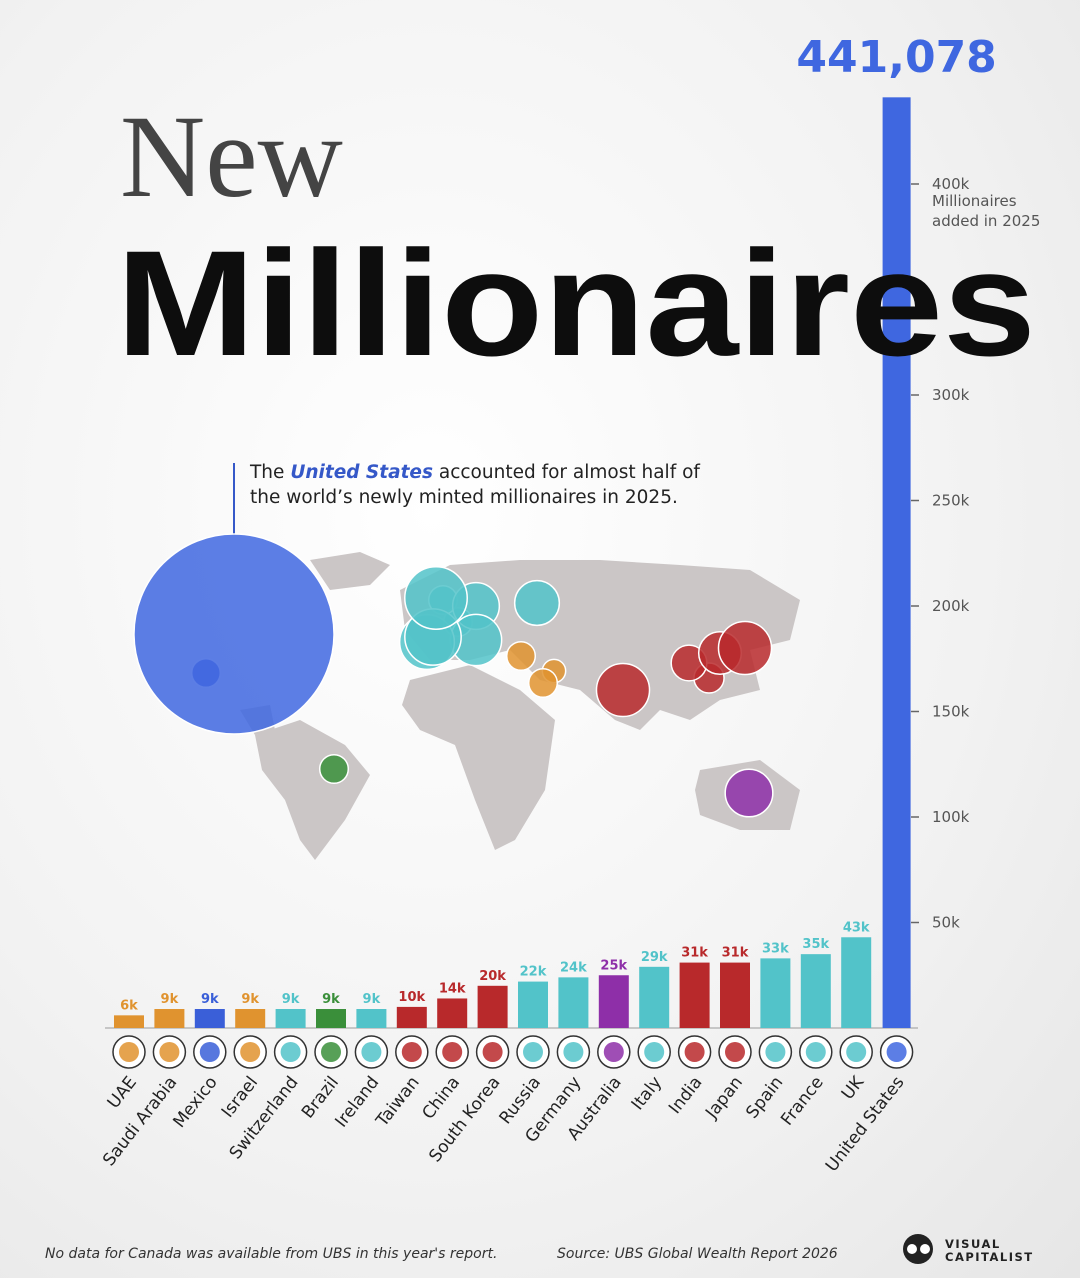 The image size is (1080, 1278). What do you see at coordinates (195, 1102) in the screenshot?
I see `x-tick-label: Mexico` at bounding box center [195, 1102].